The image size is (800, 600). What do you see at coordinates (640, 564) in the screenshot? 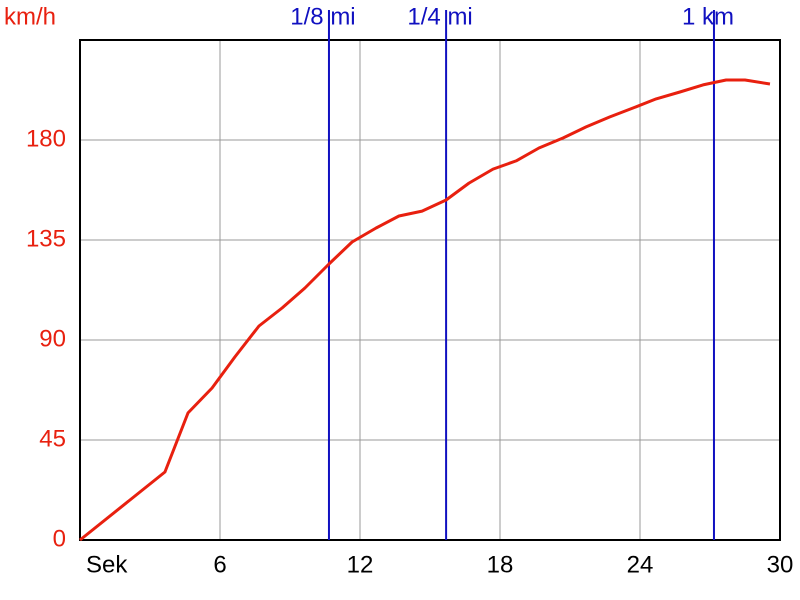
I see `x-tick-label: 24` at bounding box center [640, 564].